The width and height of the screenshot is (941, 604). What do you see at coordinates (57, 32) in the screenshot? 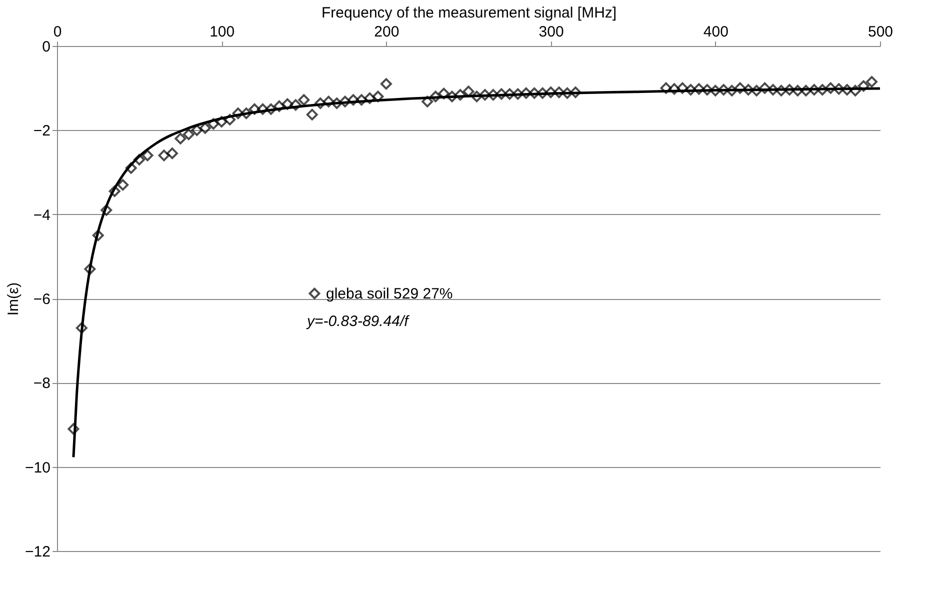
I see `x-tick-label: 0` at bounding box center [57, 32].